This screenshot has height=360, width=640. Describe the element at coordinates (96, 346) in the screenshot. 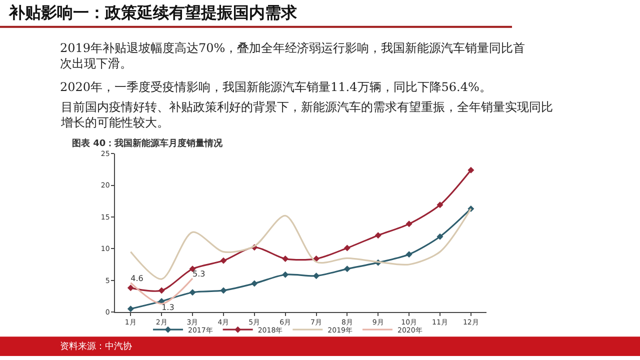

I see `text: 资料来源：中汽协` at that location.